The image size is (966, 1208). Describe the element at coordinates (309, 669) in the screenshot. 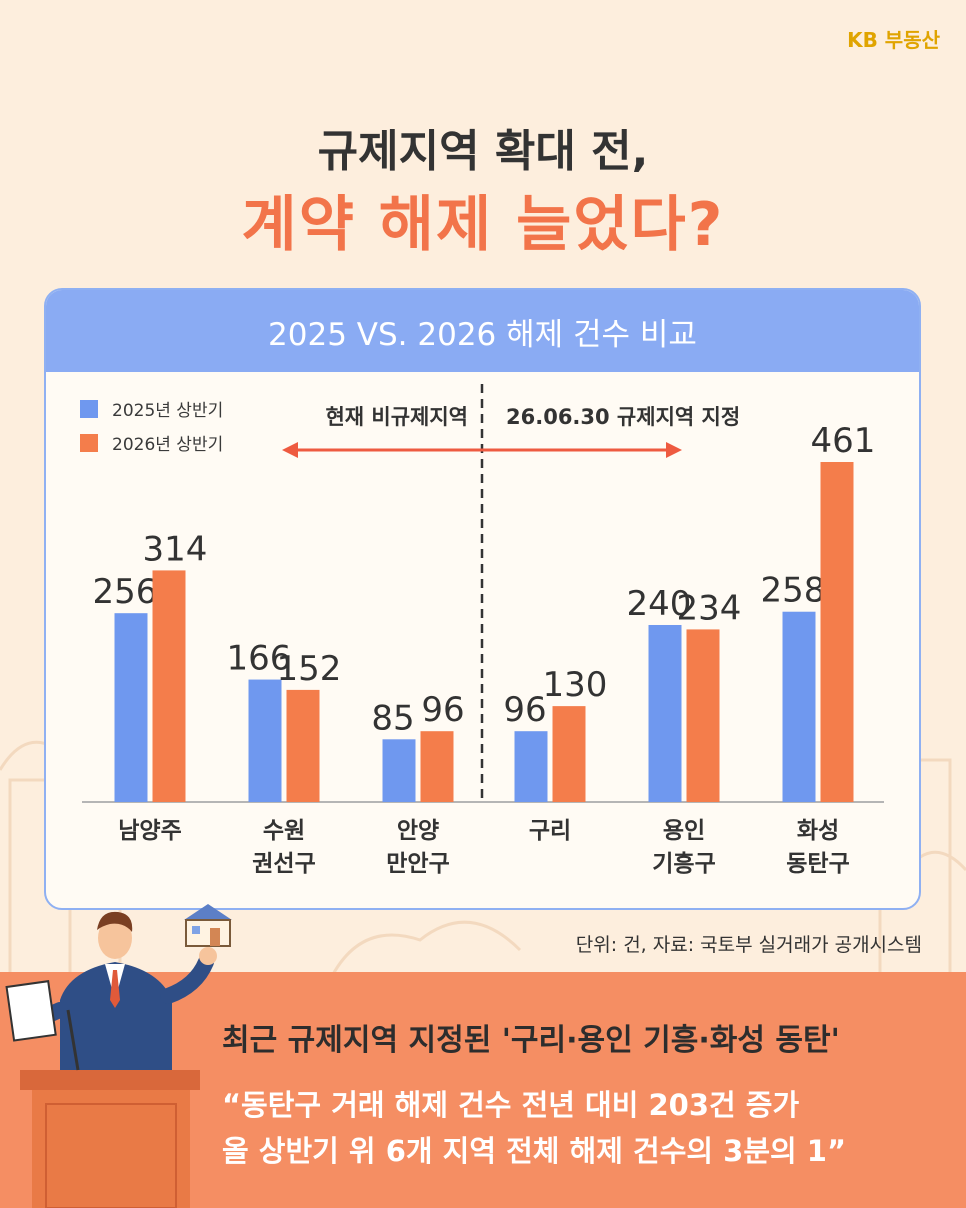

I see `value-label-2-2: 152` at that location.